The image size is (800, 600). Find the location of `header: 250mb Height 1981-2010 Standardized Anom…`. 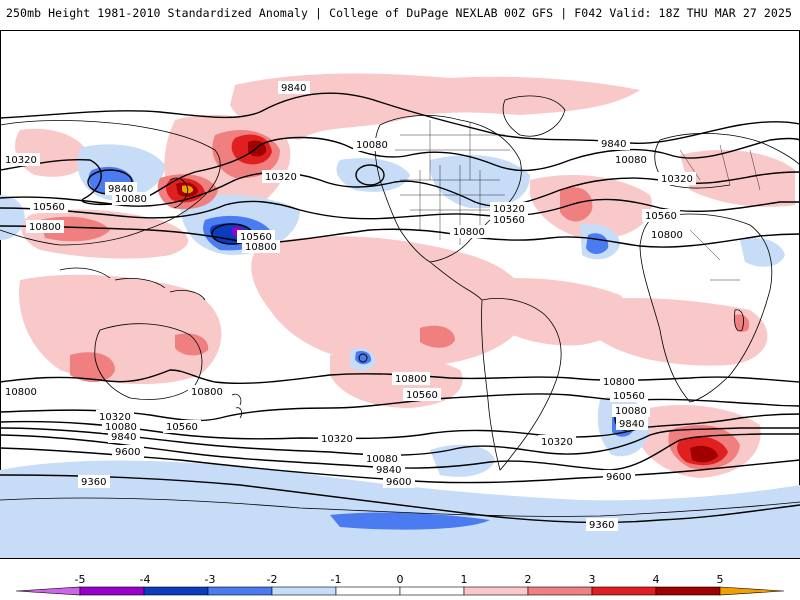

header: 250mb Height 1981-2010 Standardized Anom… is located at coordinates (400, 15).